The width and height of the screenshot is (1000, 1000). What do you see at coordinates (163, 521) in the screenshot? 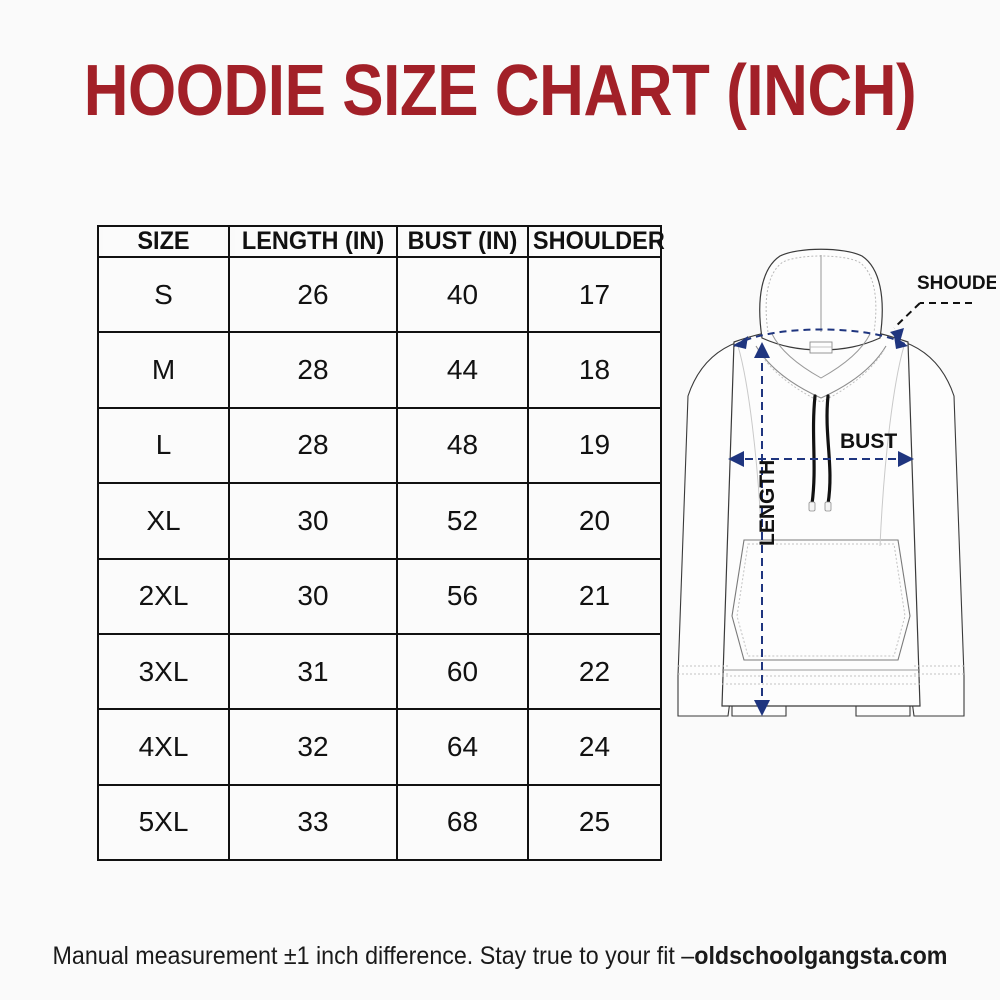
I see `cell-size: XL` at bounding box center [163, 521].